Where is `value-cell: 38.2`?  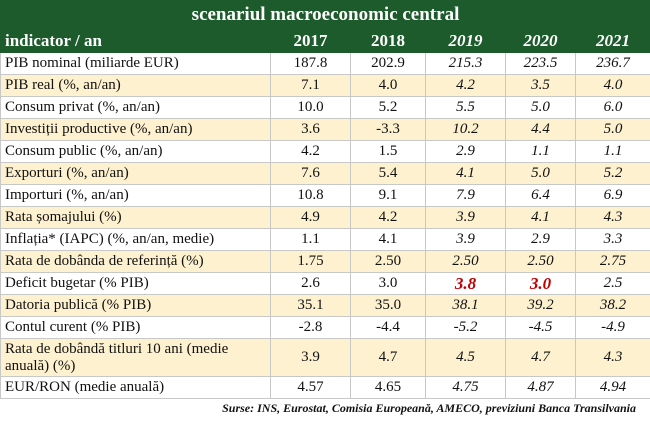
value-cell: 38.2 is located at coordinates (612, 305).